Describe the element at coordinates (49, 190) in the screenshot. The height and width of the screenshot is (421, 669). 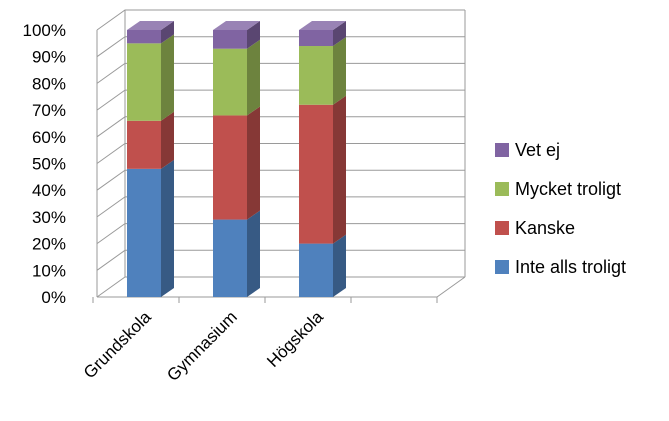
I see `y-tick-label: 40%` at that location.